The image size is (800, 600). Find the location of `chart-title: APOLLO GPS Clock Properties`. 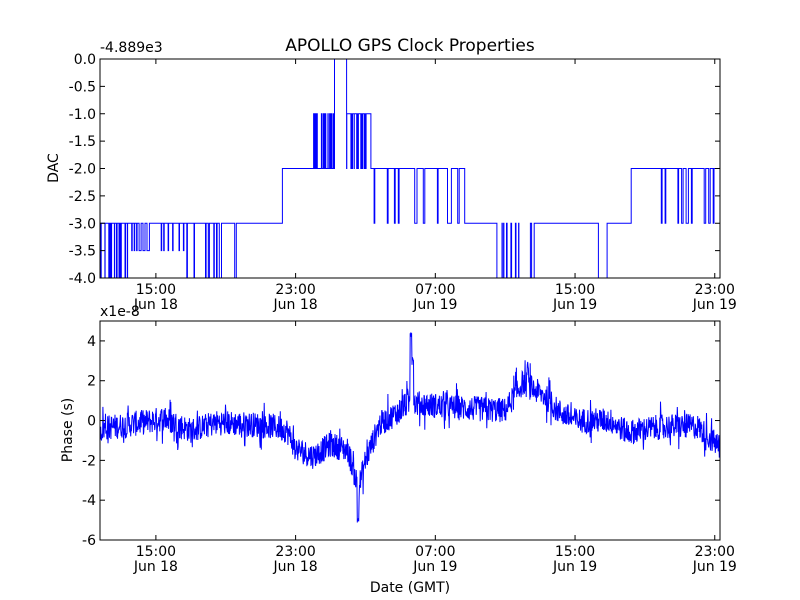

chart-title: APOLLO GPS Clock Properties is located at coordinates (410, 46).